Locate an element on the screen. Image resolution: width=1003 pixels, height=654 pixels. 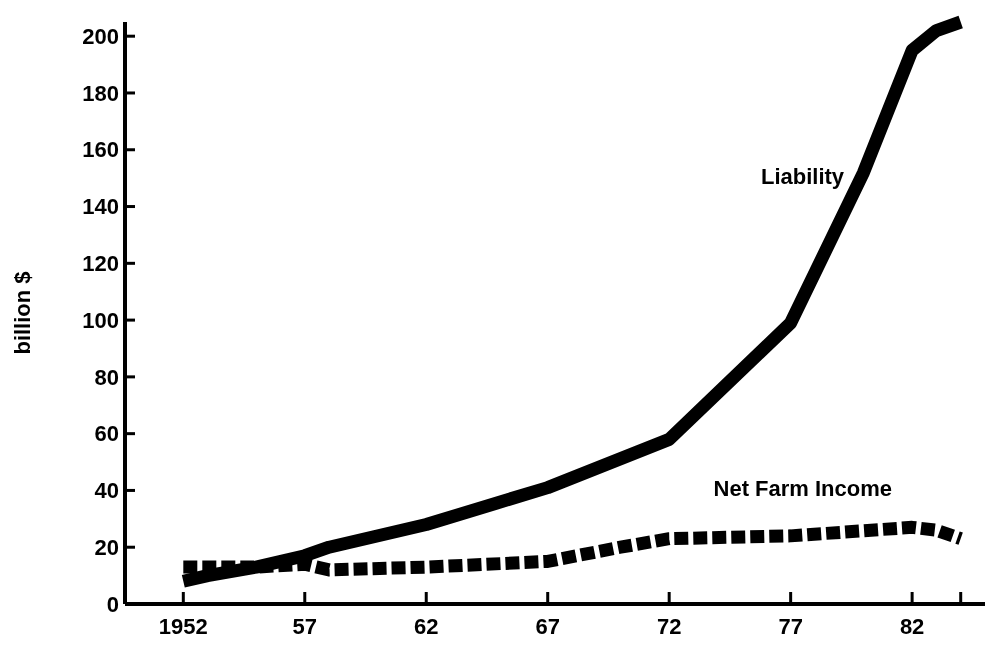
x-tick-label: 82 is located at coordinates (912, 626).